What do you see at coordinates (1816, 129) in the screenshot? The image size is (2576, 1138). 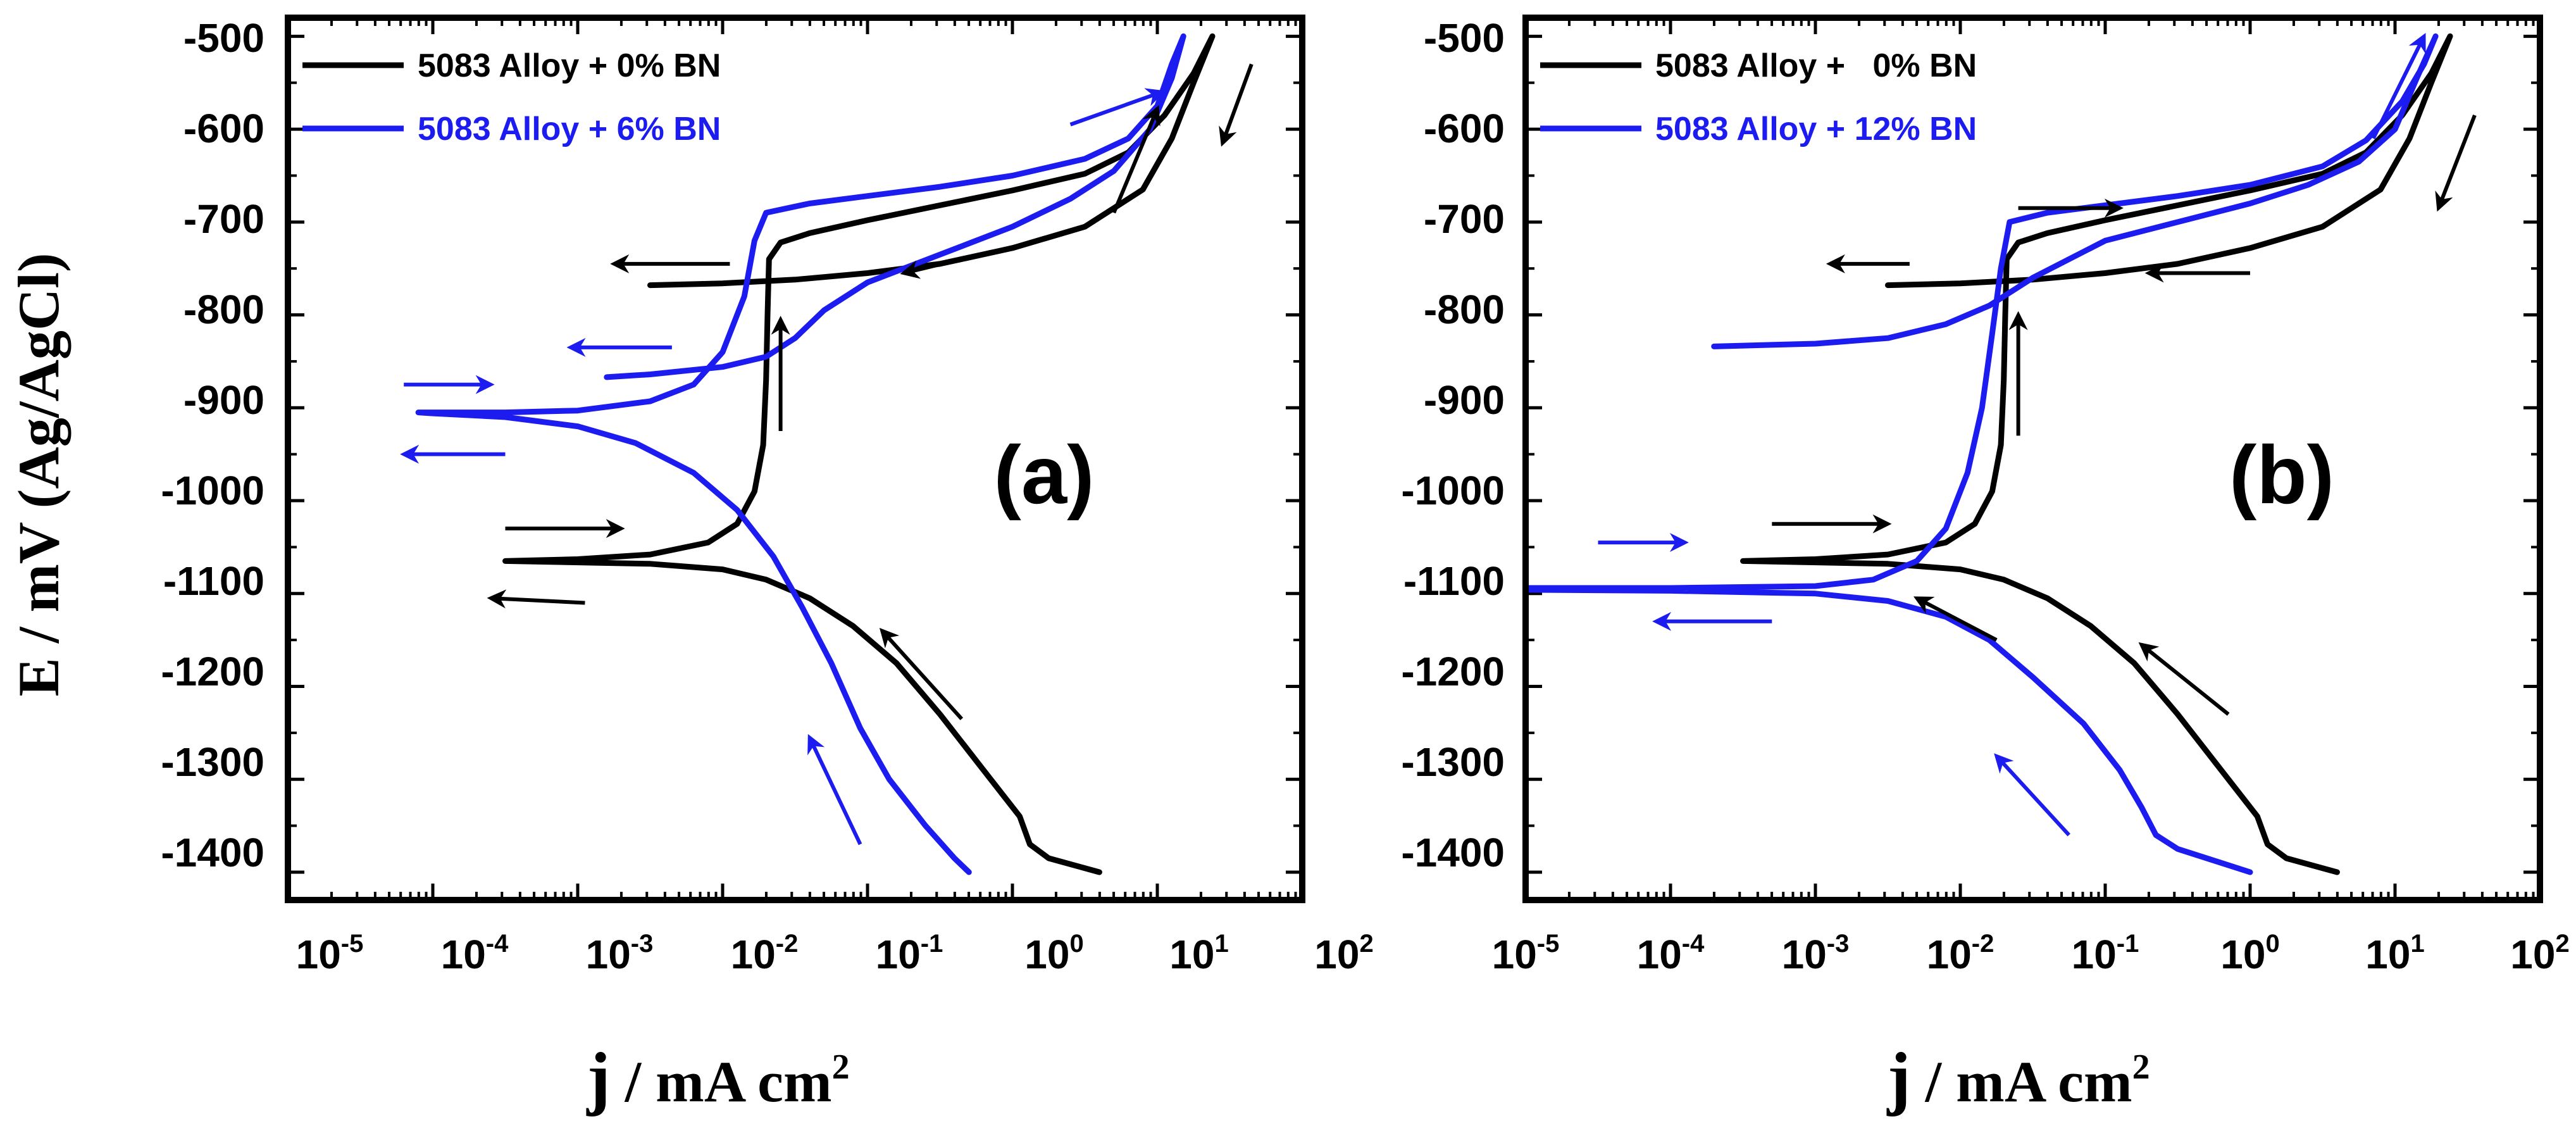 I see `legend-label: 5083 Alloy + 12% BN` at bounding box center [1816, 129].